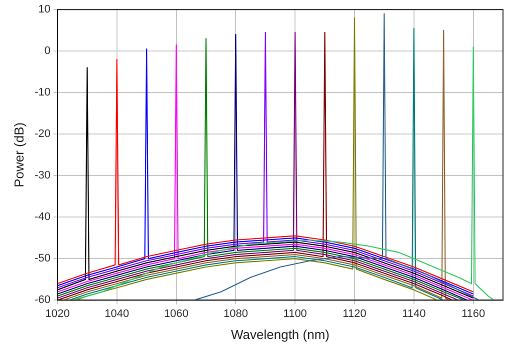 The image size is (527, 351). Describe the element at coordinates (42, 92) in the screenshot. I see `y-tick-label: -10` at that location.